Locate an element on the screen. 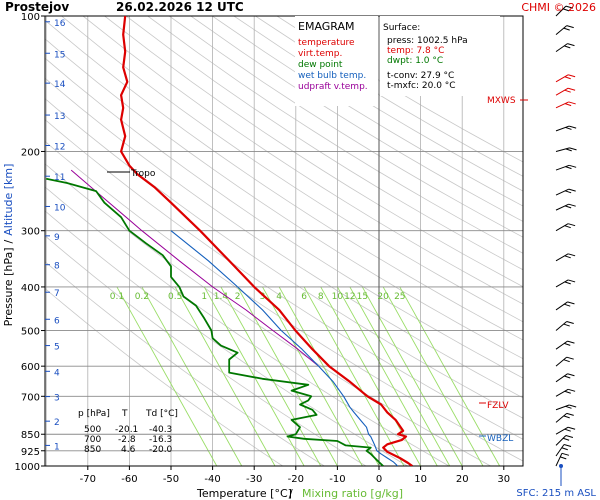  x-axis-sep: / is located at coordinates (291, 493).